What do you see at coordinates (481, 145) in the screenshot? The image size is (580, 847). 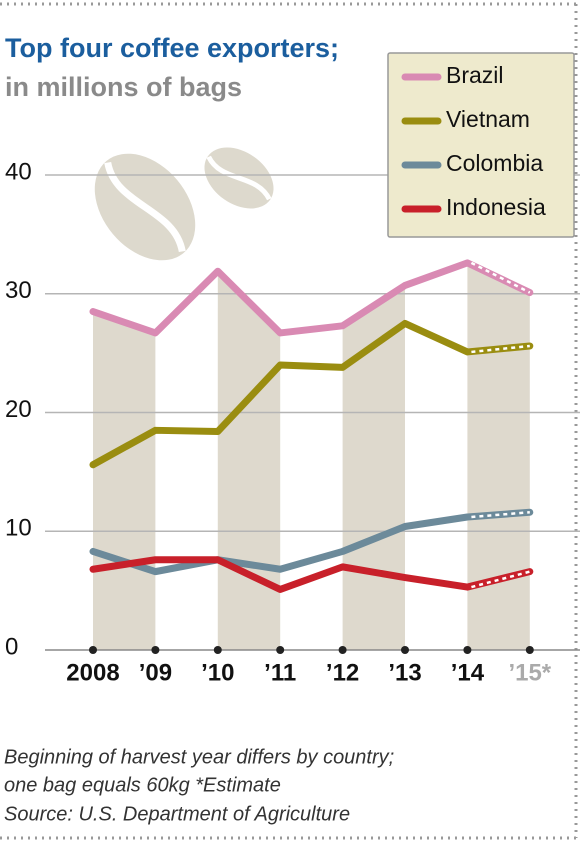 I see `legend-box` at bounding box center [481, 145].